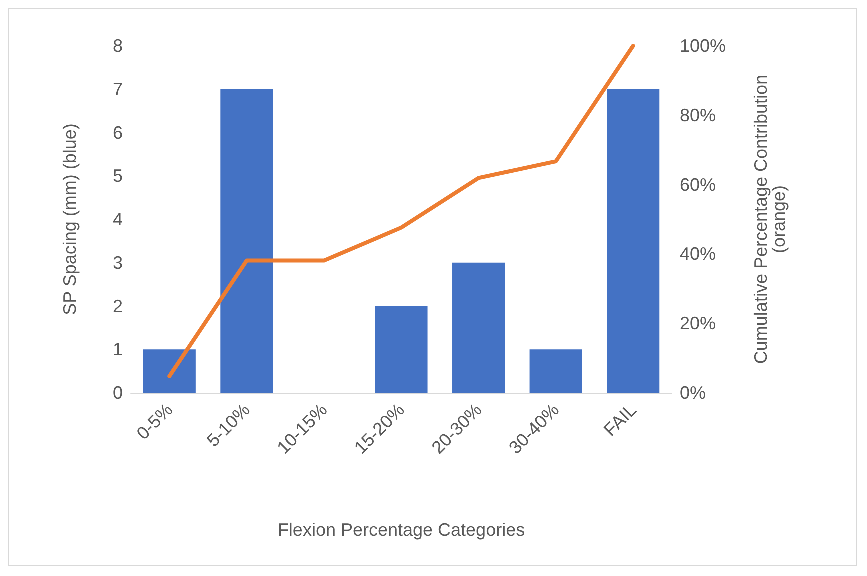 The width and height of the screenshot is (867, 576). I want to click on y2-tick-label: 100%, so click(703, 46).